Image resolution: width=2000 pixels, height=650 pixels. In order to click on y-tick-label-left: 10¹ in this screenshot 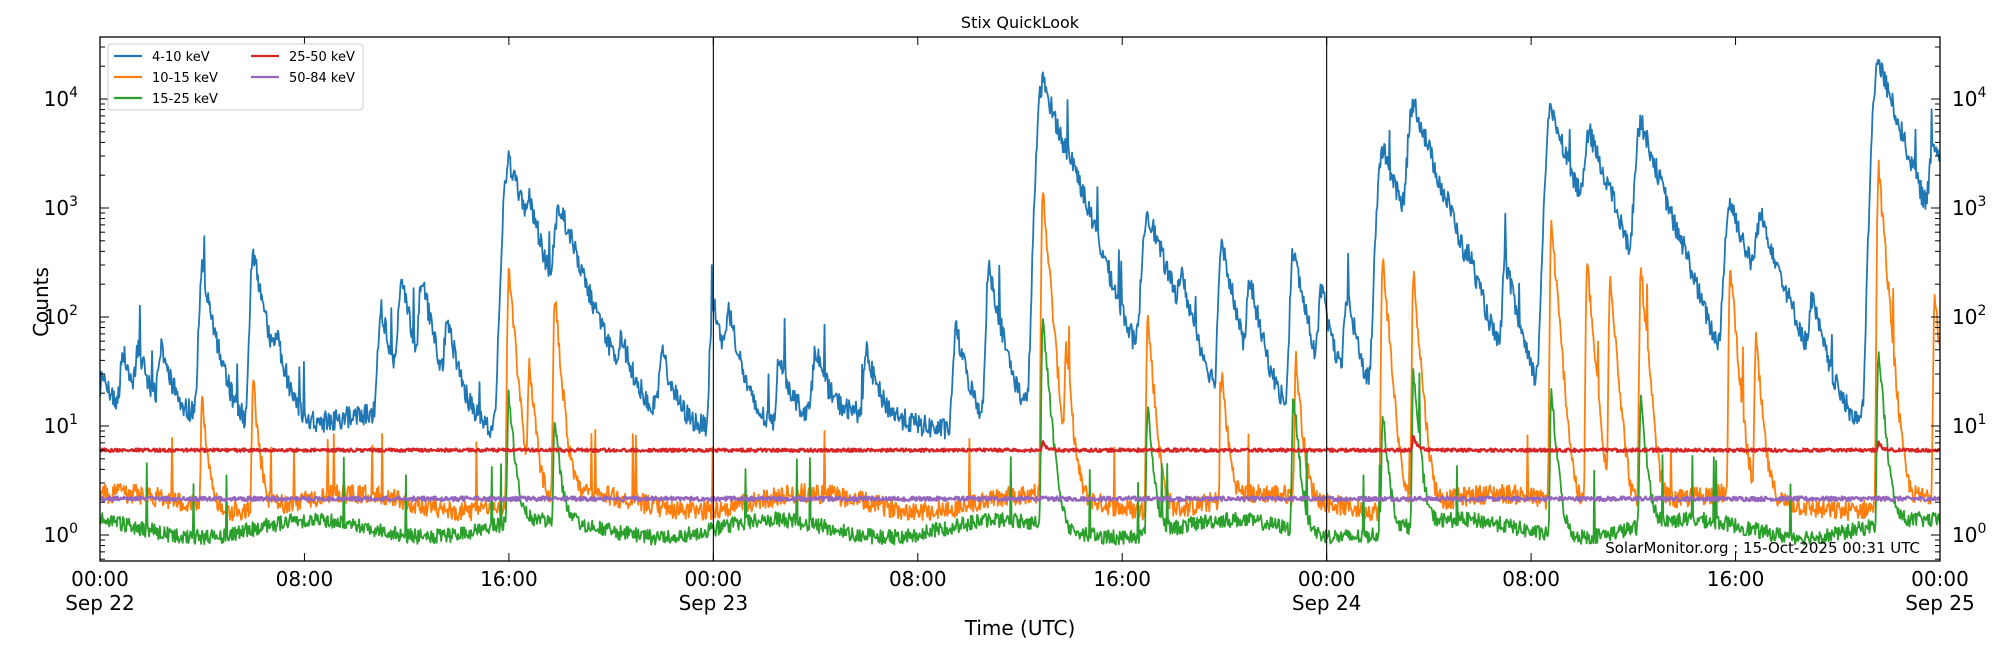, I will do `click(61, 425)`.